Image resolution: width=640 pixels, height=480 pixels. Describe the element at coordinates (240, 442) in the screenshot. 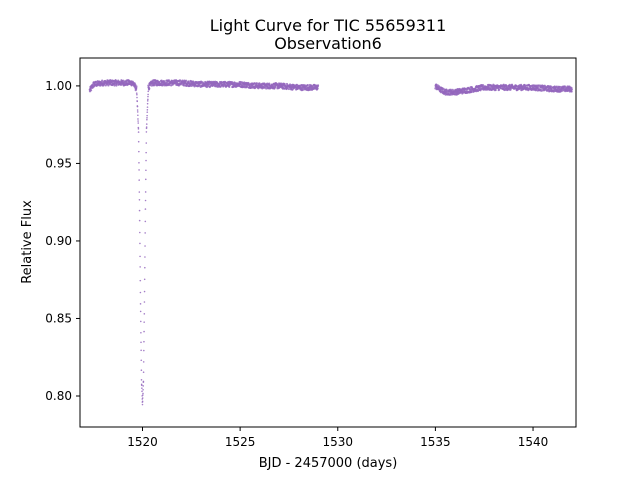

I see `x-tick-label: 1525` at that location.